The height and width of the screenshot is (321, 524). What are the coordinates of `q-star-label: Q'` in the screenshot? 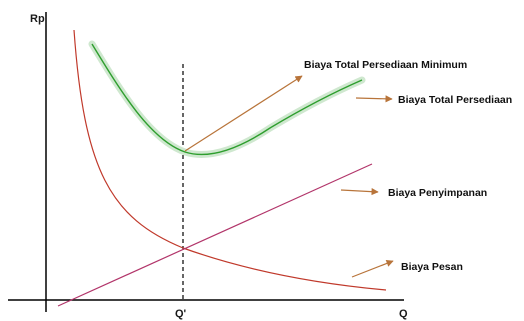 It's located at (181, 314).